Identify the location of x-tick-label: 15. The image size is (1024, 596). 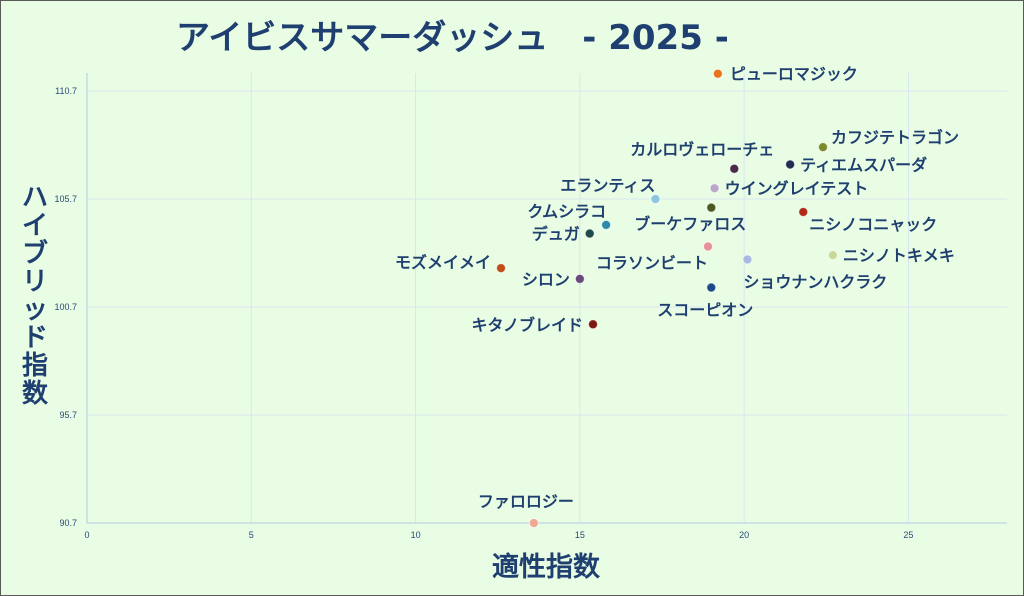
(580, 535).